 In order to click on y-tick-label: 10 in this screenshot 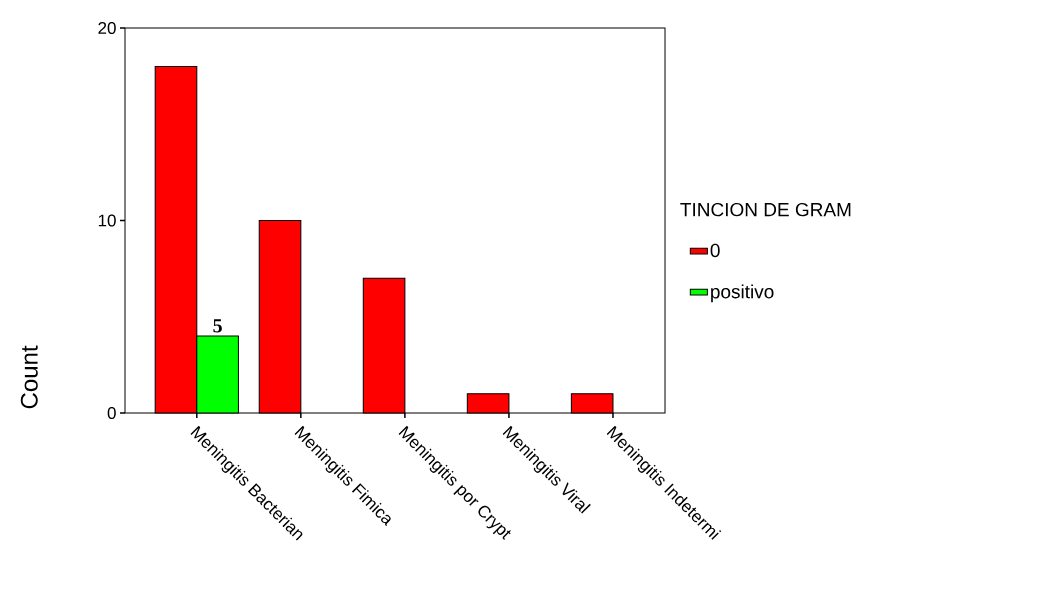, I will do `click(107, 220)`.